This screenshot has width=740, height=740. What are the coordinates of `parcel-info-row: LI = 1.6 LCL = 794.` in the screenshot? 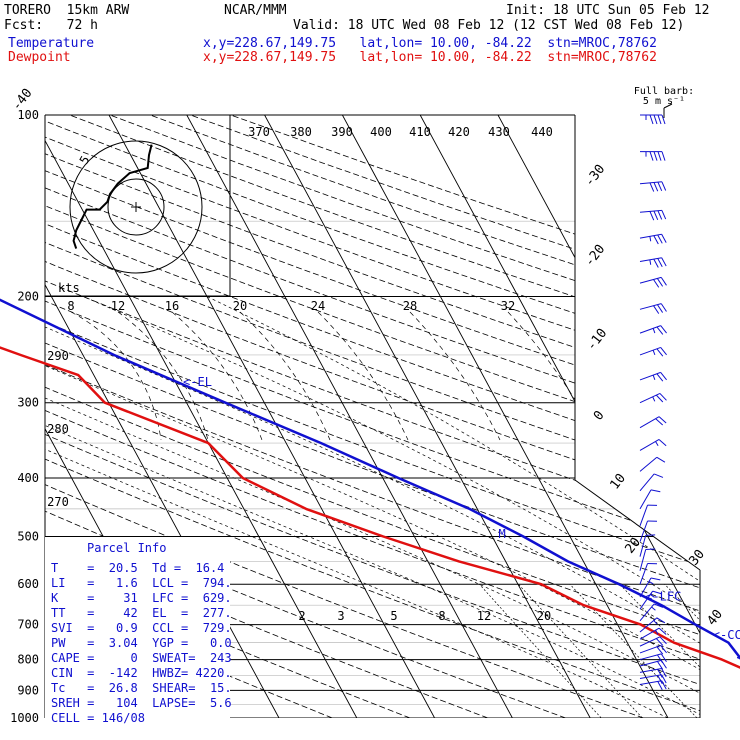 It's located at (141, 583).